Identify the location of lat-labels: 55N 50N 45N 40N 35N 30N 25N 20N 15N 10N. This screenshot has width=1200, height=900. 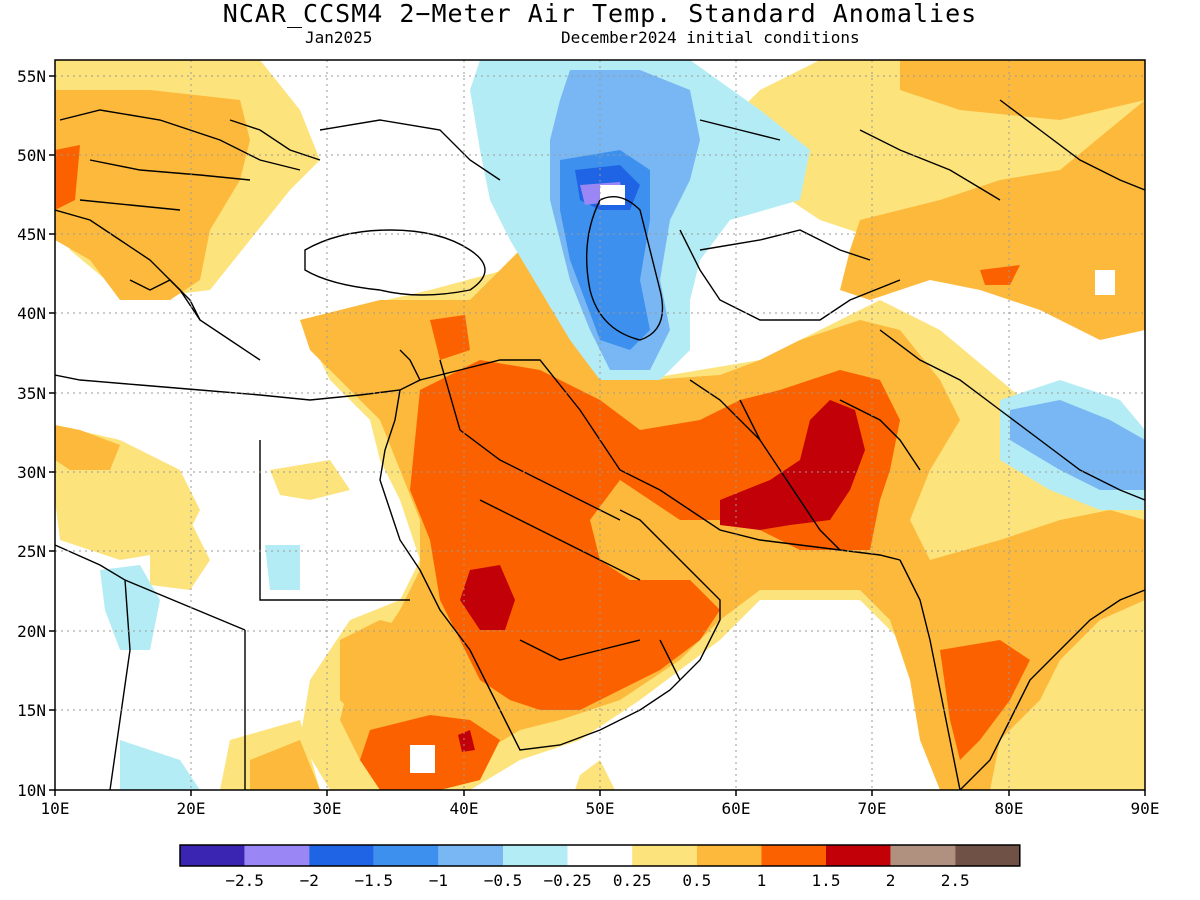
(31, 433).